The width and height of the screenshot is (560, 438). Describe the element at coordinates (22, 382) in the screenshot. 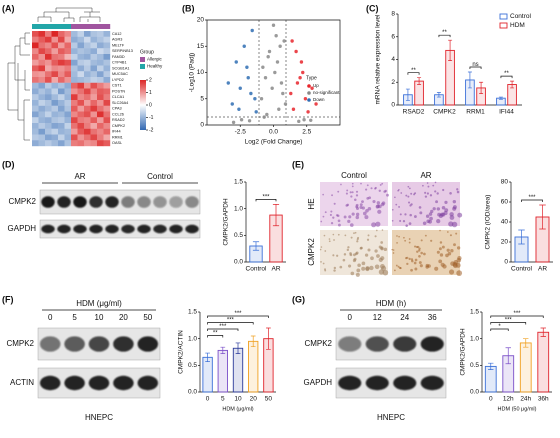

I see `blot-row-label: ACTIN` at that location.